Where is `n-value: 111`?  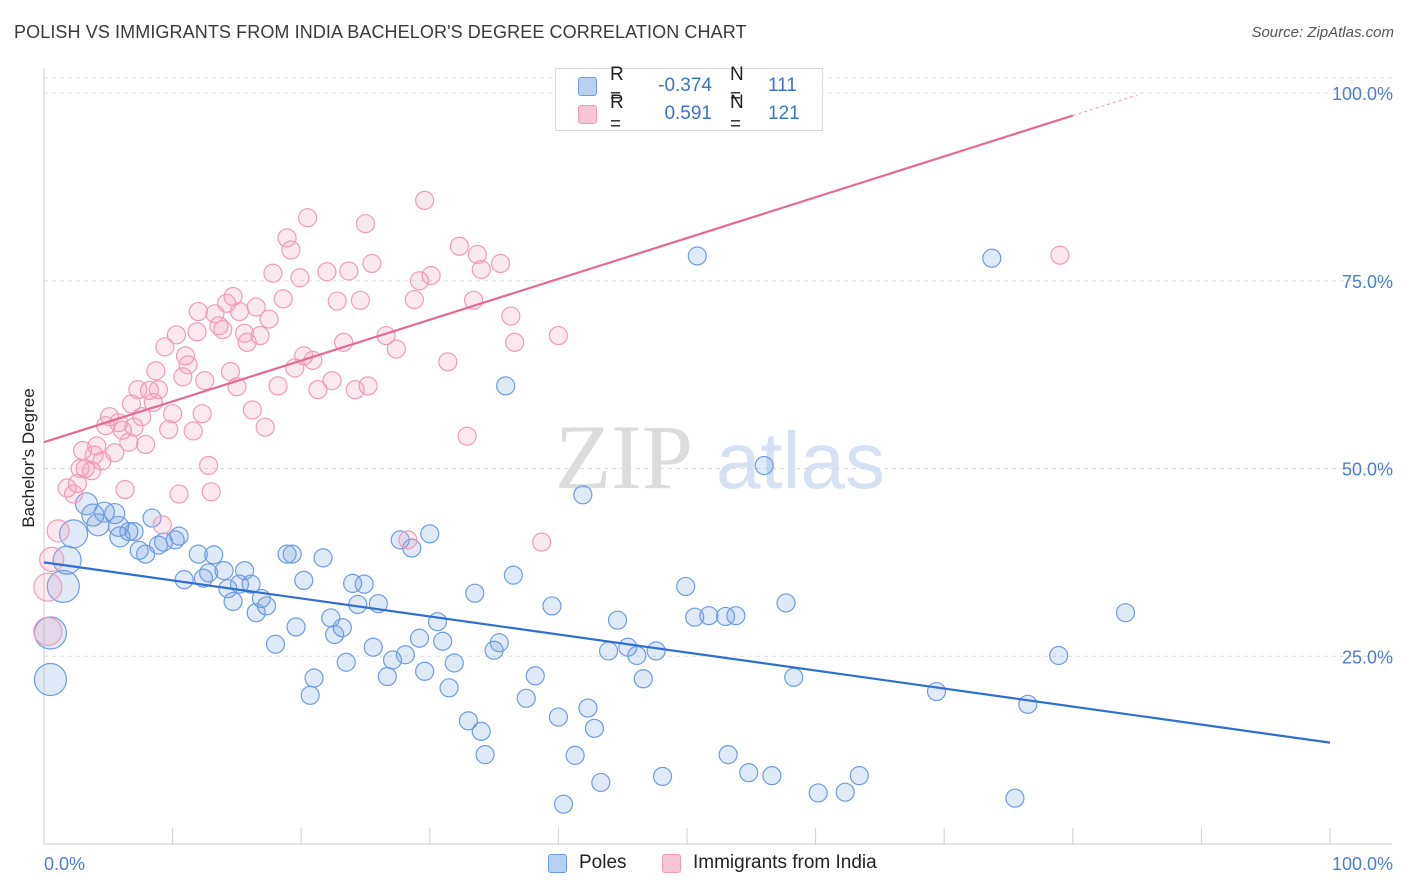
n-value: 111 is located at coordinates (782, 85).